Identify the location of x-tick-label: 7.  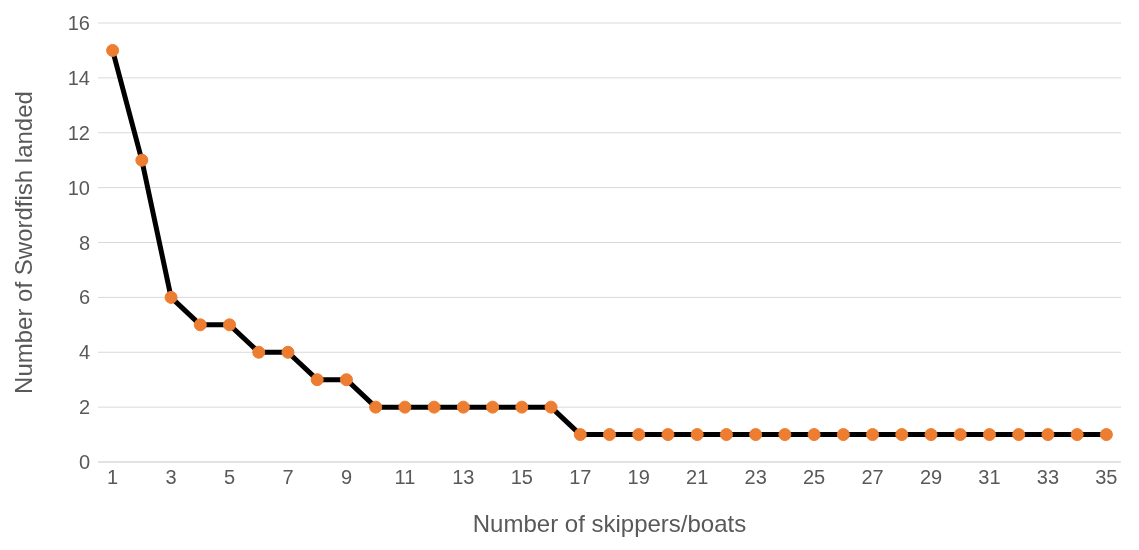
(288, 477).